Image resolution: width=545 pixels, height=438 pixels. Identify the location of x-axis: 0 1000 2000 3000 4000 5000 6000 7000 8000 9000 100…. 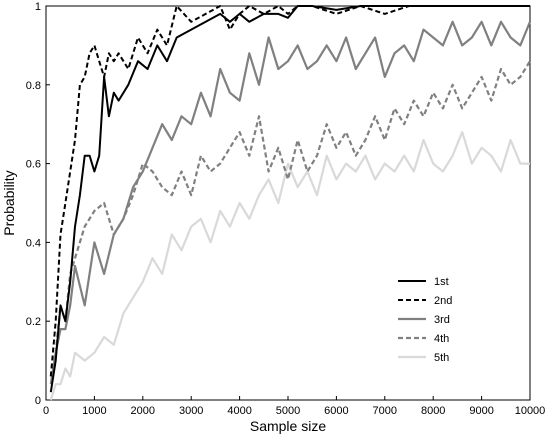
(294, 406).